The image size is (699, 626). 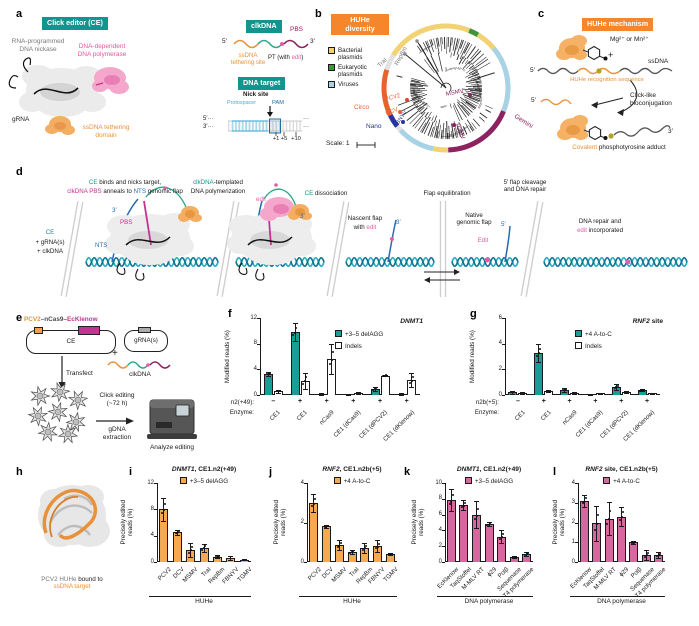 I want to click on edit-label: Edit, so click(x=483, y=240).